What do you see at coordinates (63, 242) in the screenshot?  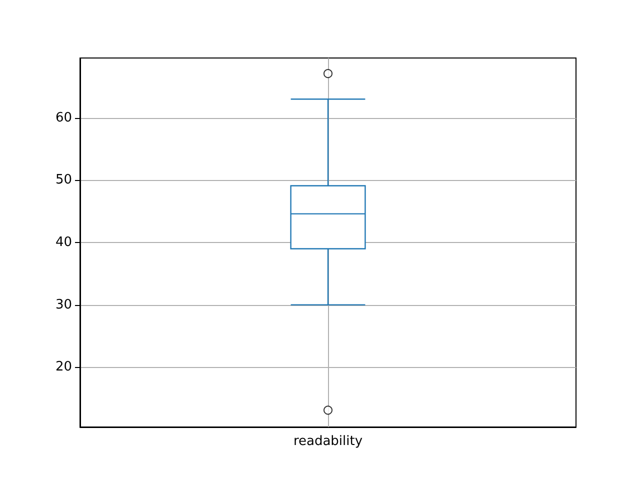 I see `y-tick-label: 40` at bounding box center [63, 242].